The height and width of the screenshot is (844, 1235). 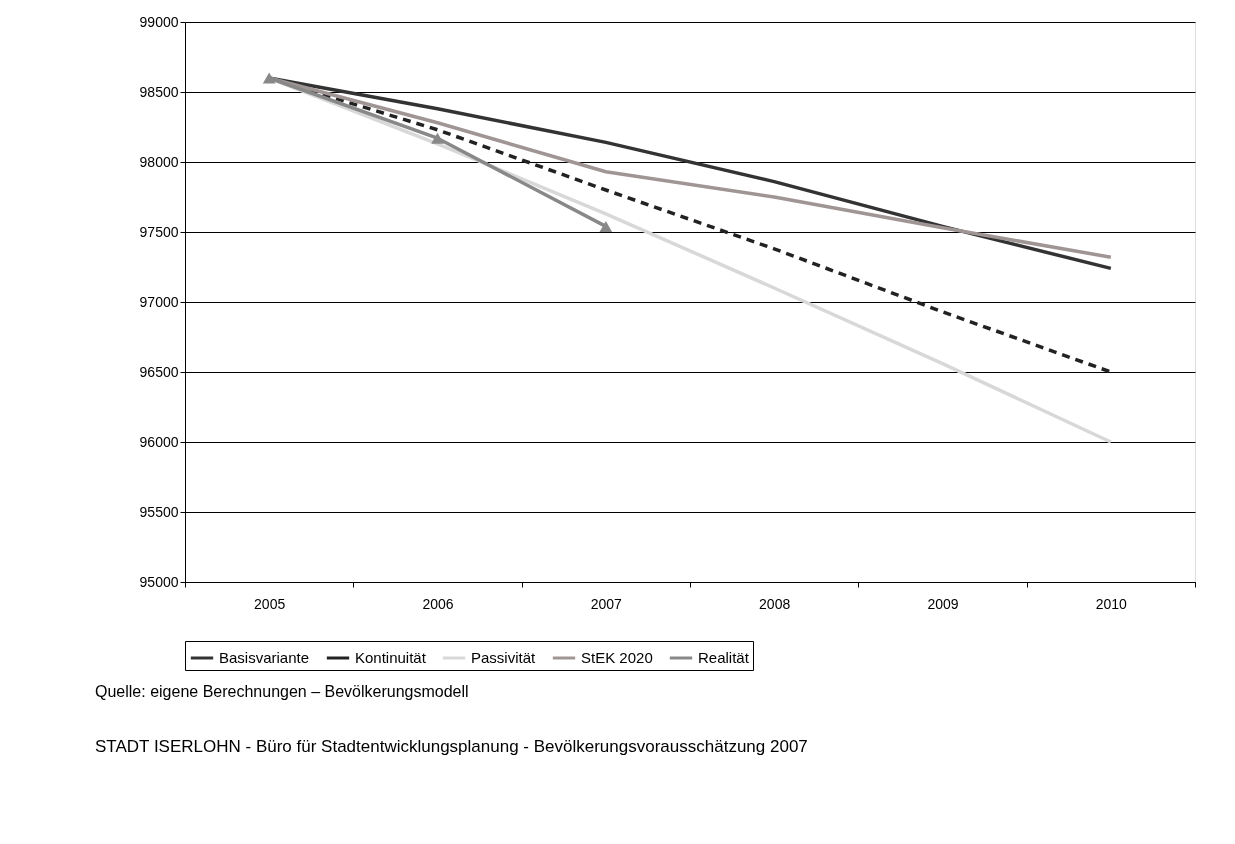 What do you see at coordinates (724, 657) in the screenshot?
I see `legend-label: Realität` at bounding box center [724, 657].